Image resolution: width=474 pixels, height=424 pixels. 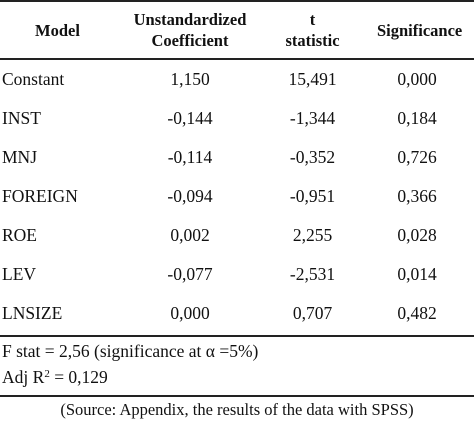 What do you see at coordinates (21, 118) in the screenshot?
I see `row-label: INST` at bounding box center [21, 118].